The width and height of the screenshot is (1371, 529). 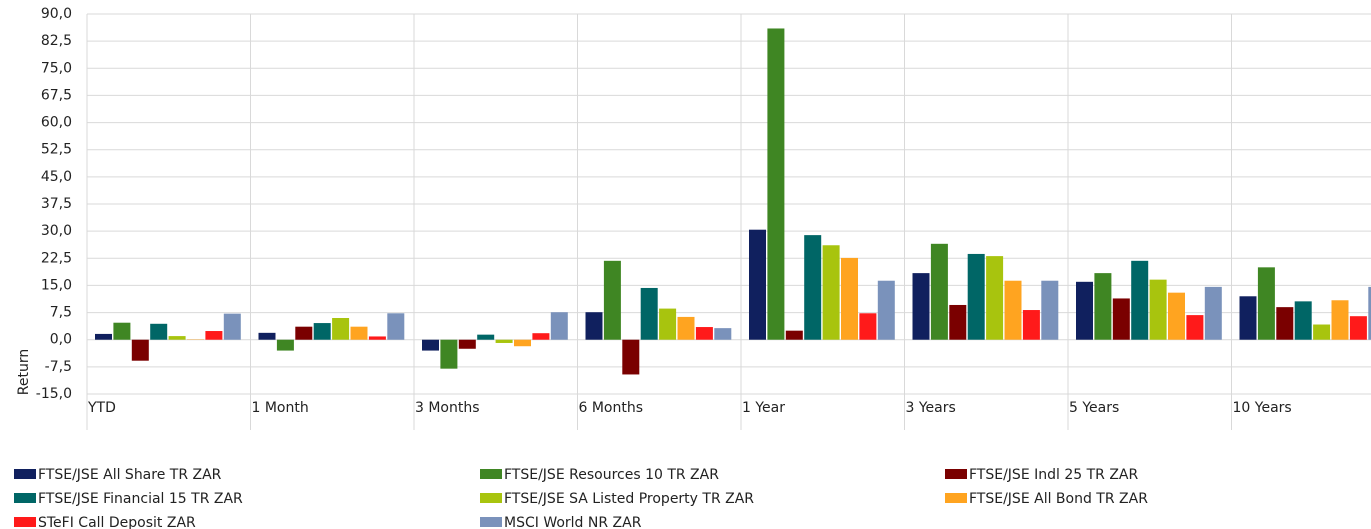 What do you see at coordinates (56, 41) in the screenshot?
I see `y-tick-label: 82,5` at bounding box center [56, 41].